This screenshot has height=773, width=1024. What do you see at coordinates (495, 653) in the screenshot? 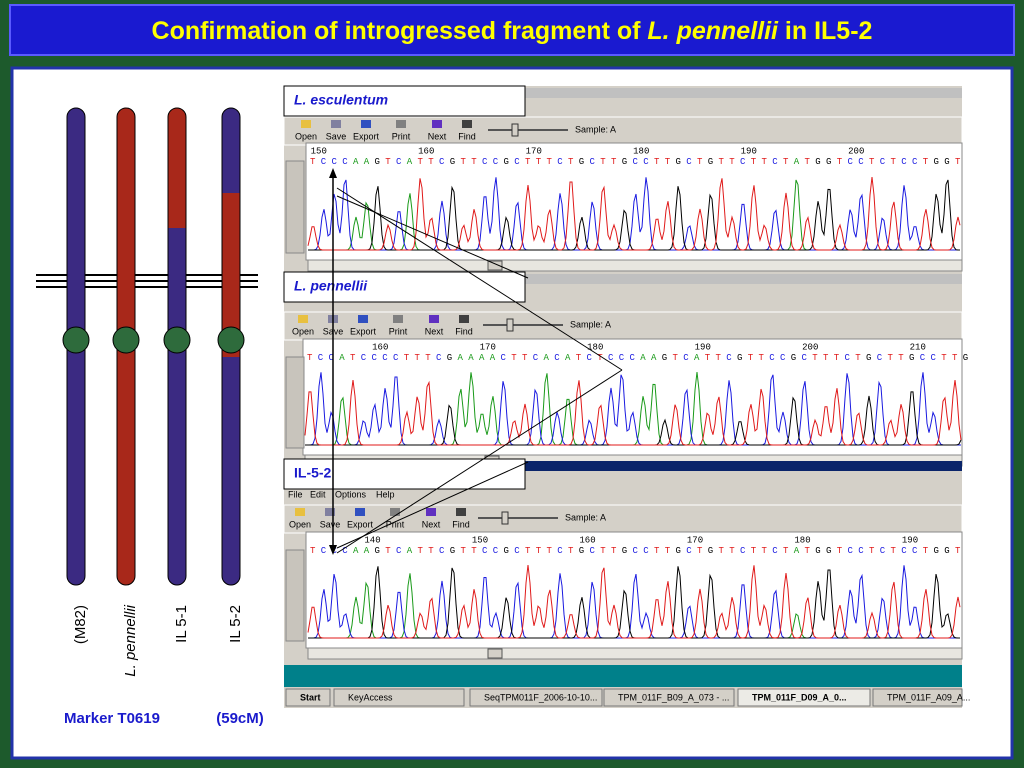
I see `scroll-thumb` at bounding box center [495, 653].